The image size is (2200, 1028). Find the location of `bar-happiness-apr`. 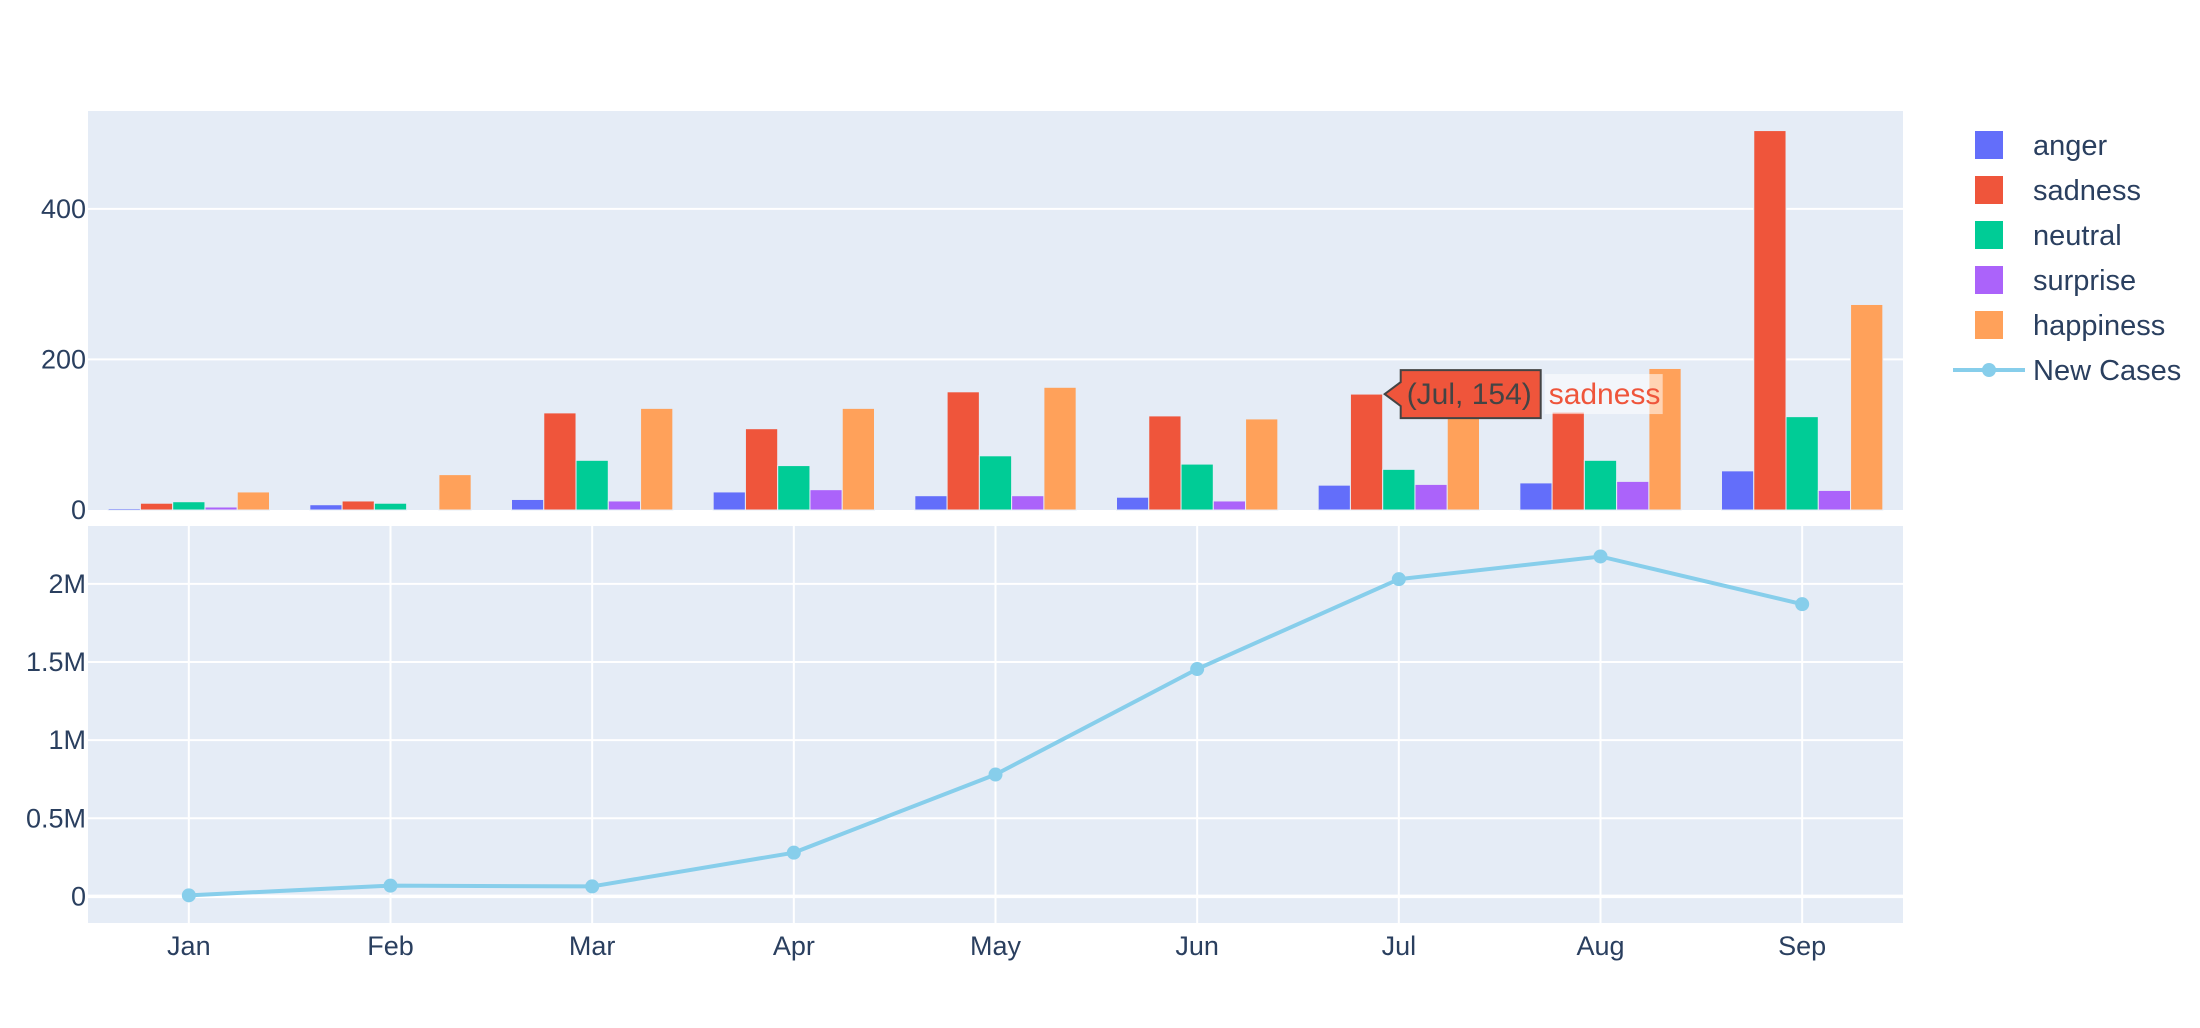

bar-happiness-apr is located at coordinates (858, 459).